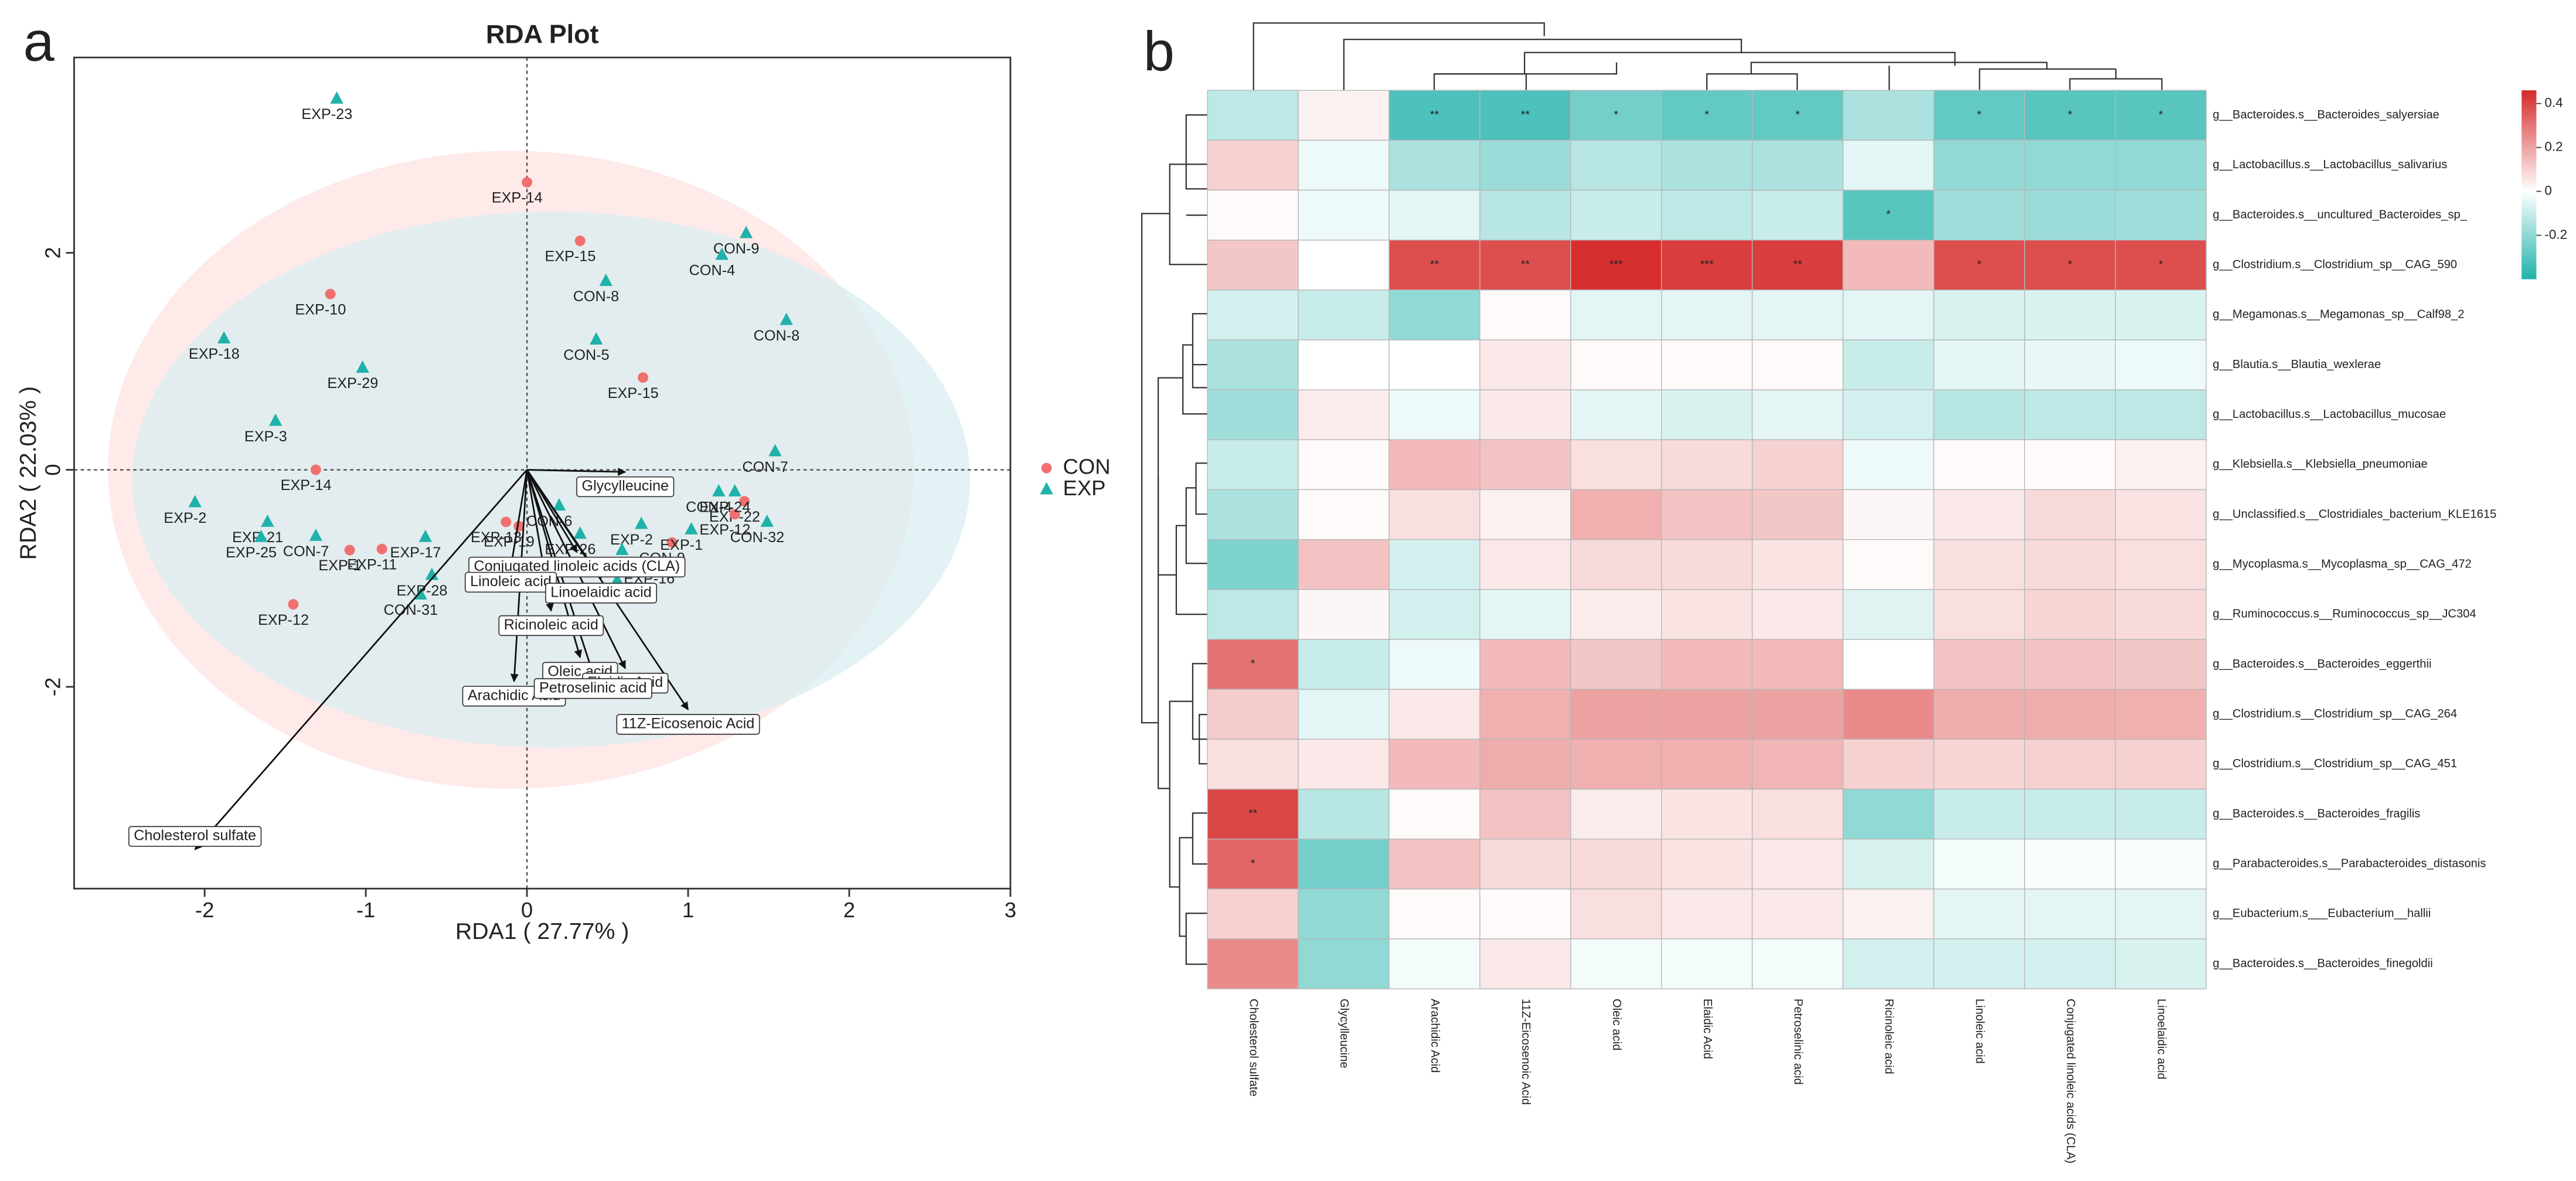 Image resolution: width=2576 pixels, height=1181 pixels. Describe the element at coordinates (306, 485) in the screenshot. I see `point-label: EXP-14` at that location.